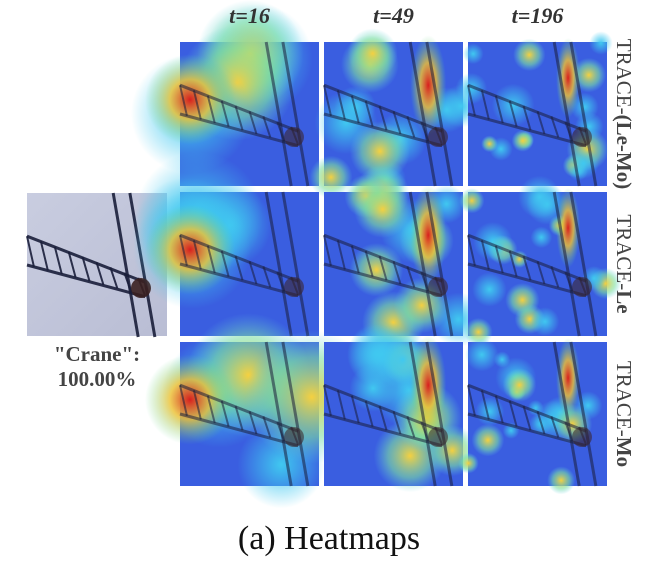  What do you see at coordinates (97, 354) in the screenshot?
I see `input-label: "Crane":` at bounding box center [97, 354].